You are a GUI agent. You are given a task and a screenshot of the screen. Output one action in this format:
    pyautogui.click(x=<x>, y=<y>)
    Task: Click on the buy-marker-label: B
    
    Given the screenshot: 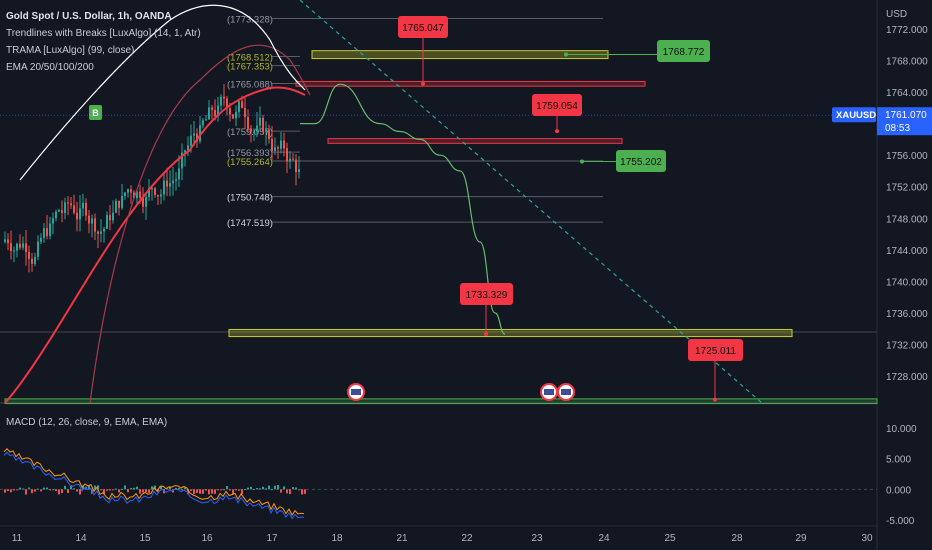 What is the action you would take?
    pyautogui.click(x=95, y=113)
    